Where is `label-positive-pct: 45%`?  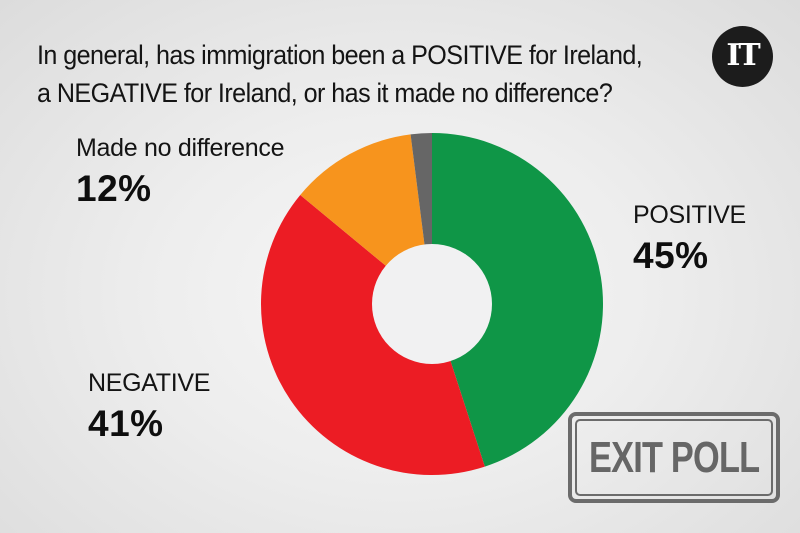
label-positive-pct: 45% is located at coordinates (671, 255).